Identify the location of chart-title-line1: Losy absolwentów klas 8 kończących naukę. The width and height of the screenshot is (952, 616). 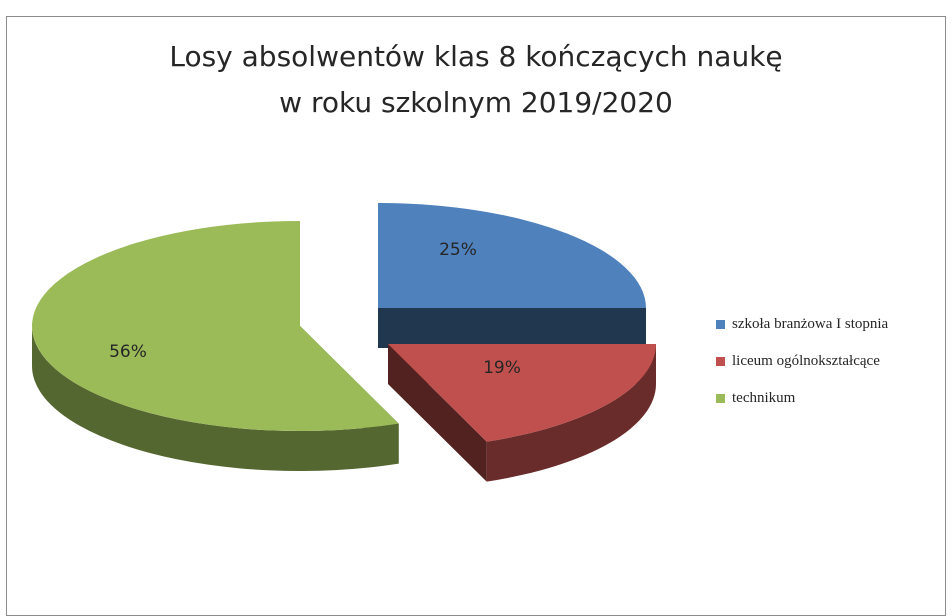
(476, 56).